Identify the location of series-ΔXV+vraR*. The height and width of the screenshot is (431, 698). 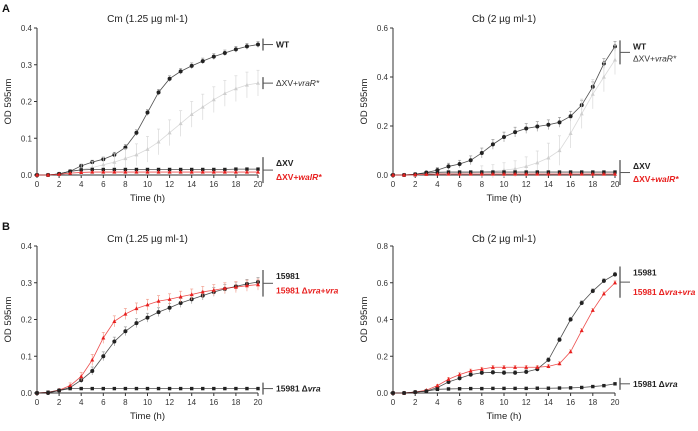
(504, 111).